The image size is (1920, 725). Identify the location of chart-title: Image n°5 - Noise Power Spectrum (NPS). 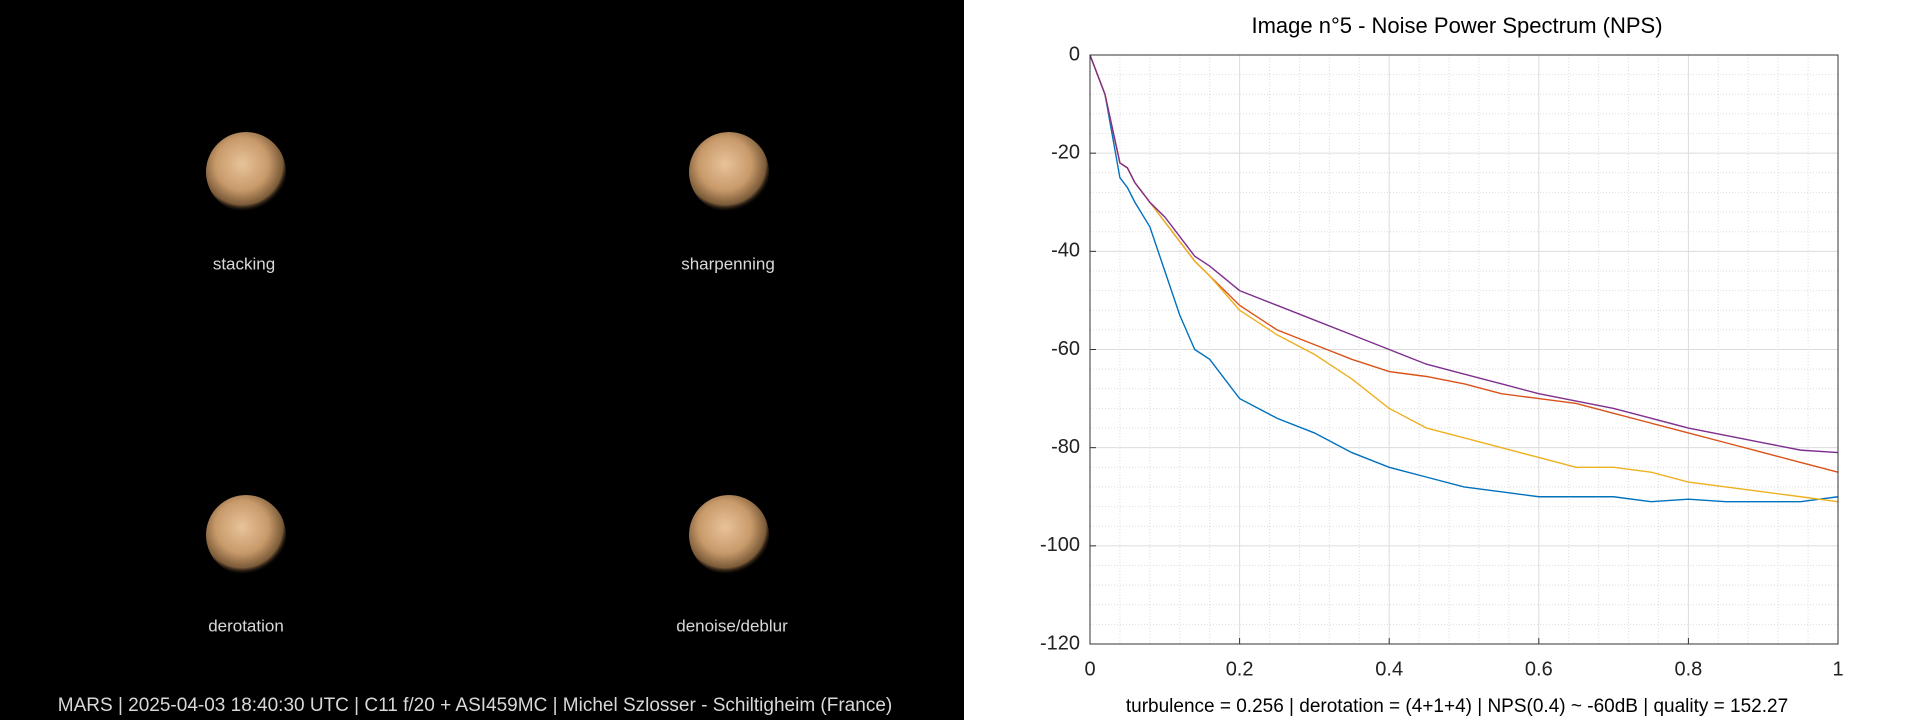
(1456, 25).